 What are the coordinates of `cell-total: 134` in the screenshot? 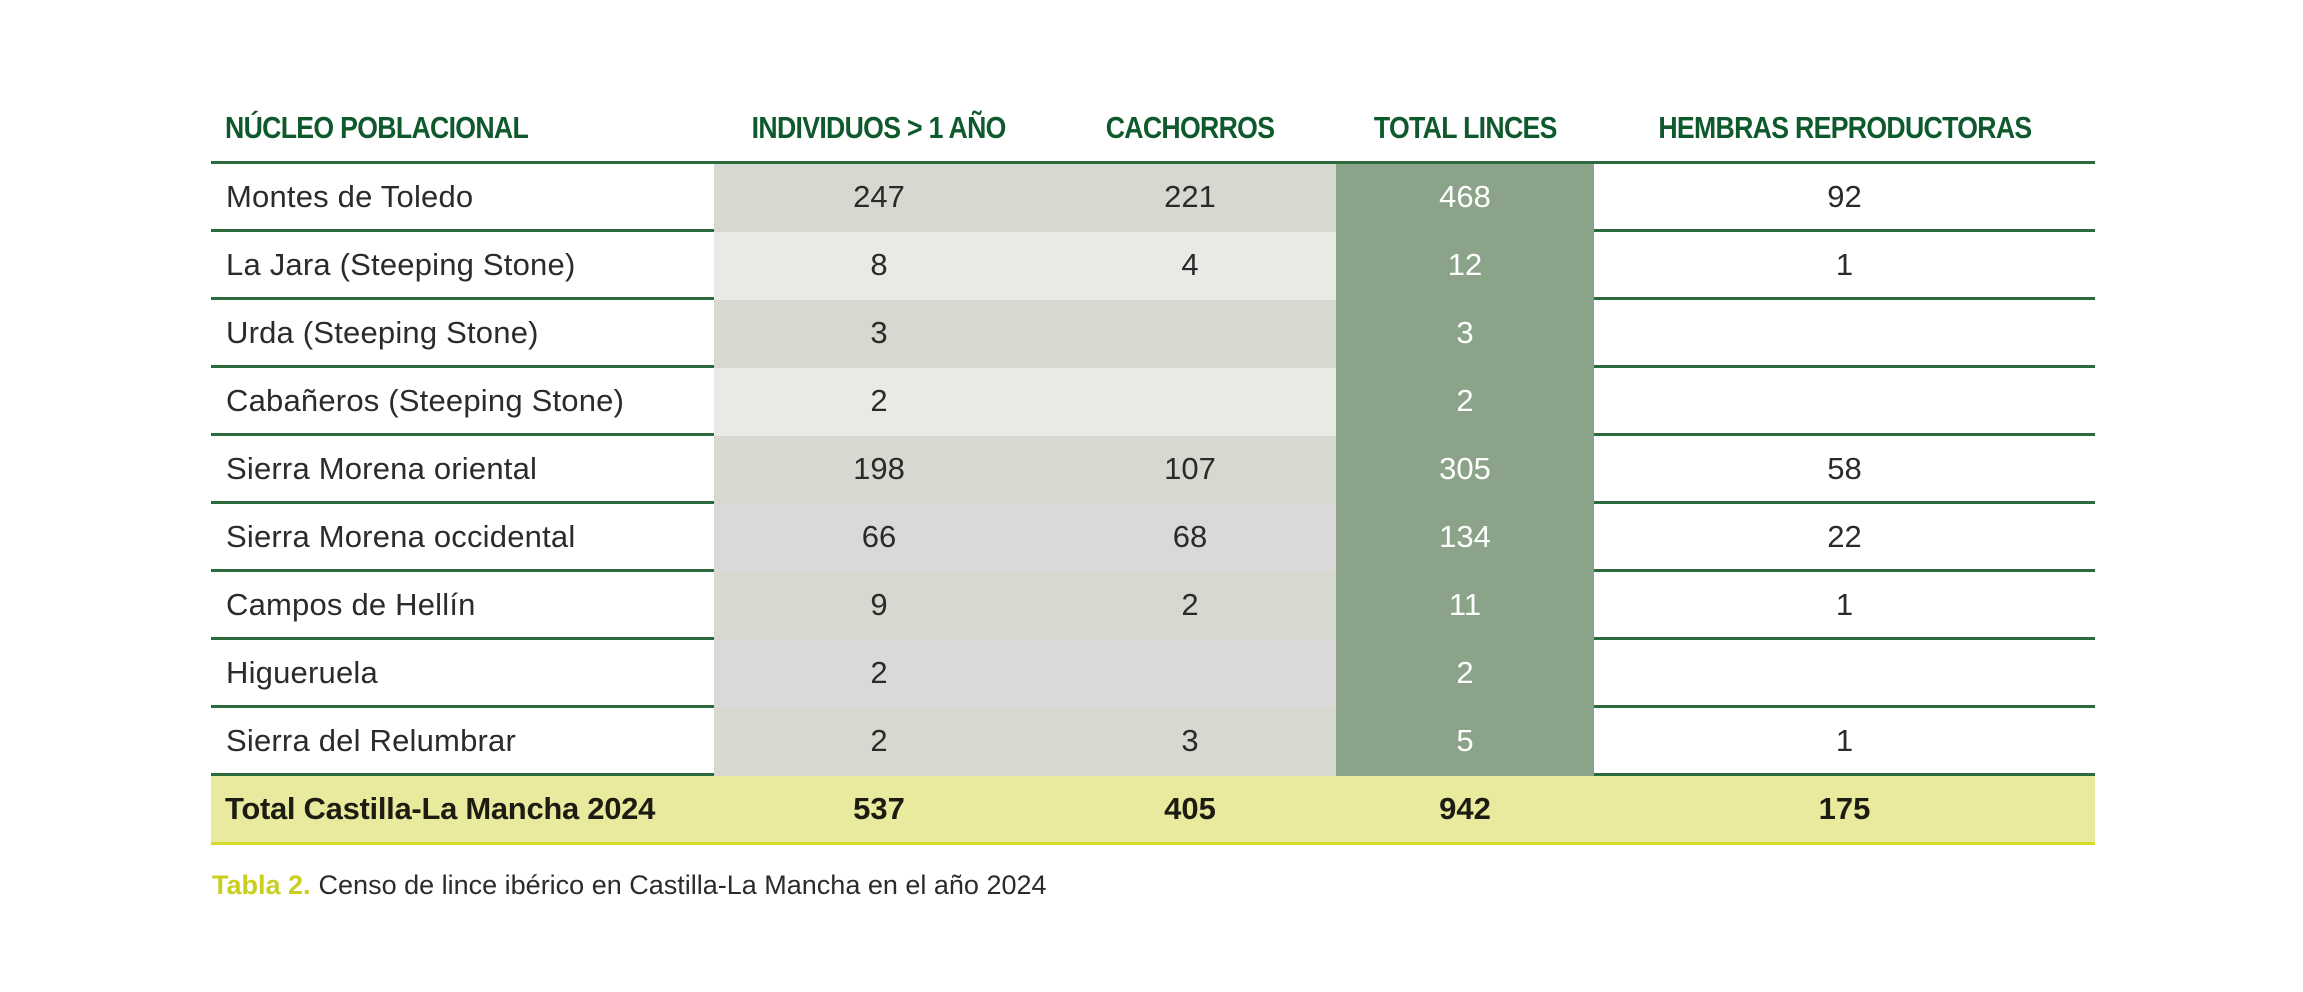 It's located at (1465, 537).